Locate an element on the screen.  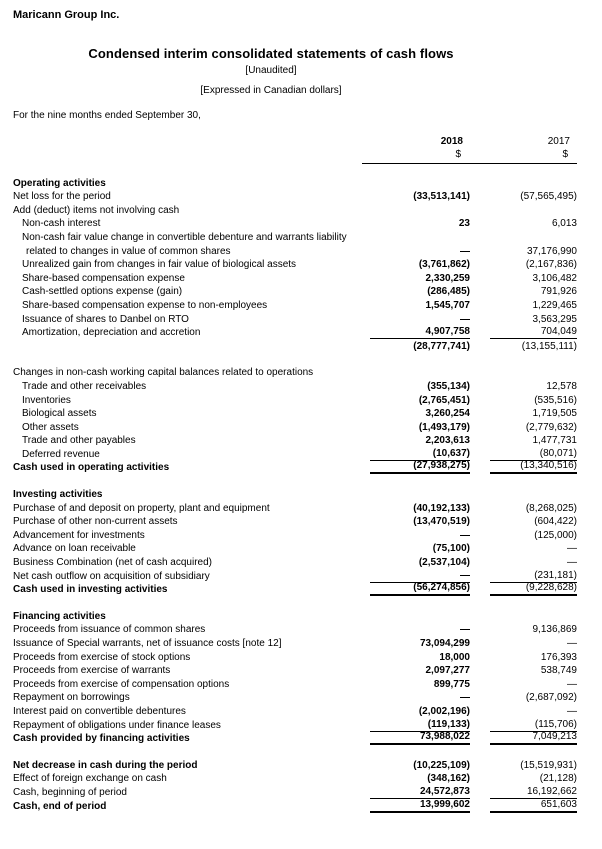
value-2017: (2,167,836) is located at coordinates (551, 265).